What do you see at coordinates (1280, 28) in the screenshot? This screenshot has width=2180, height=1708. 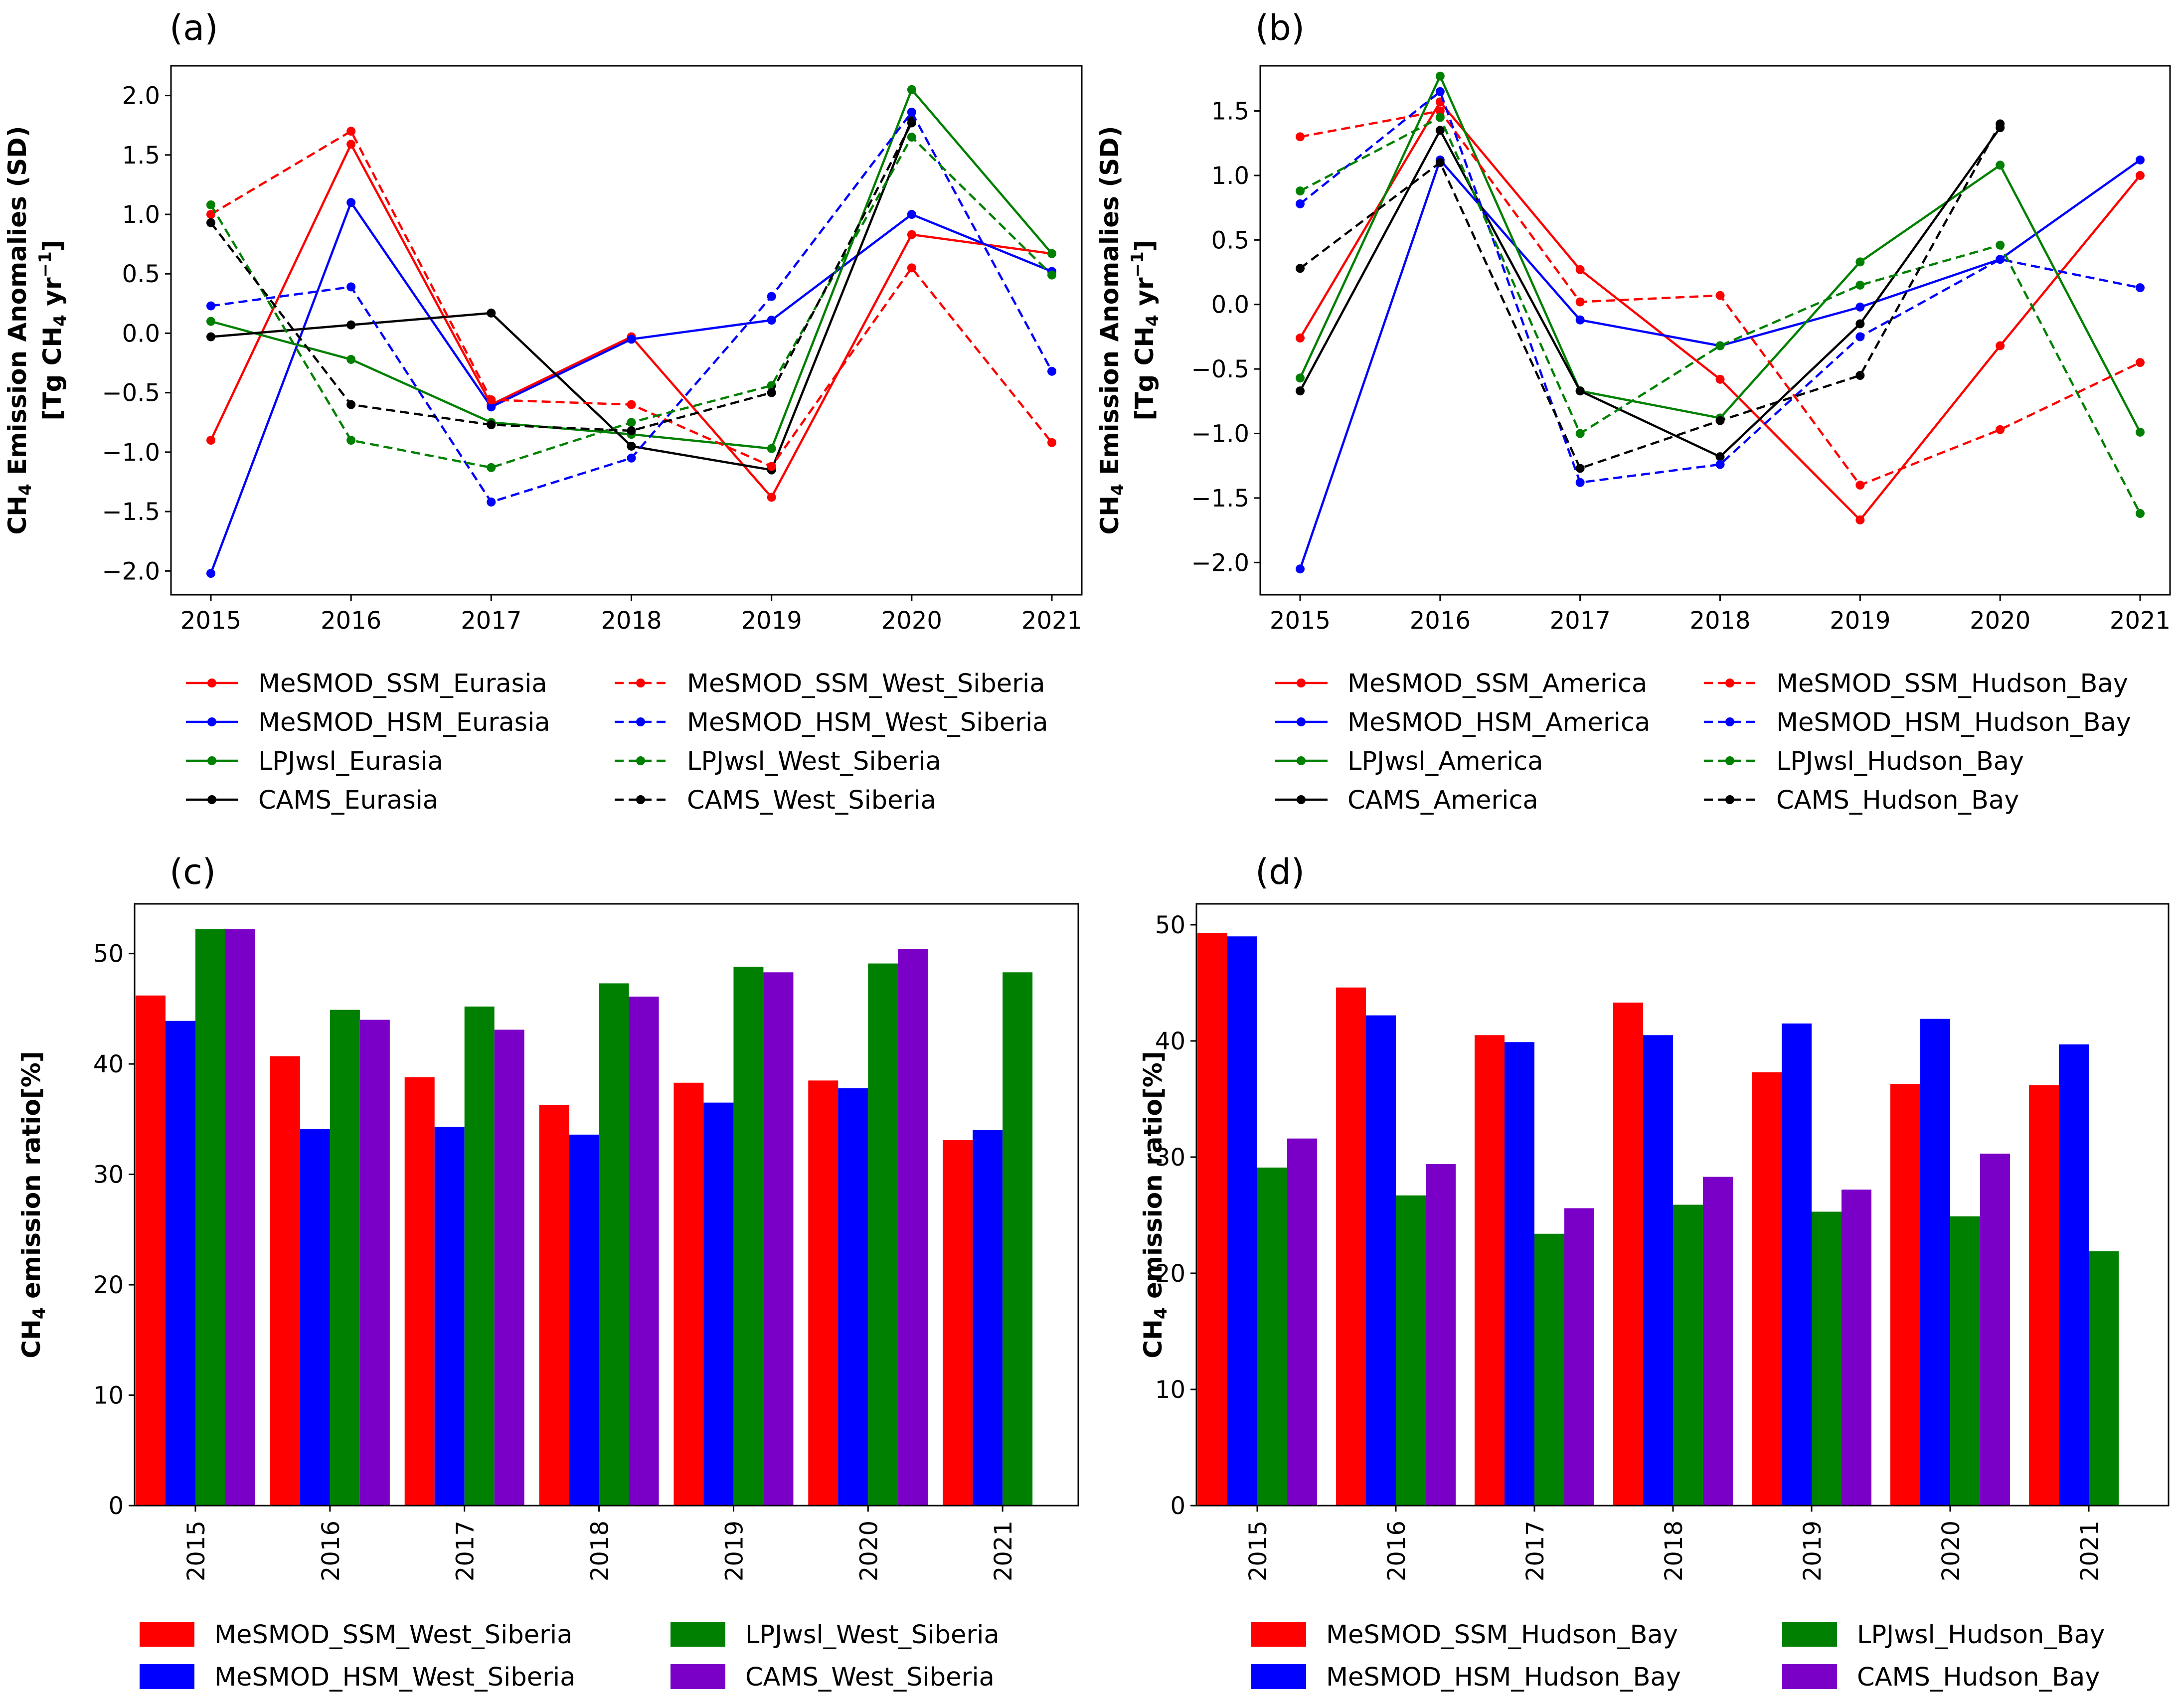 I see `panel-label: (b)` at bounding box center [1280, 28].